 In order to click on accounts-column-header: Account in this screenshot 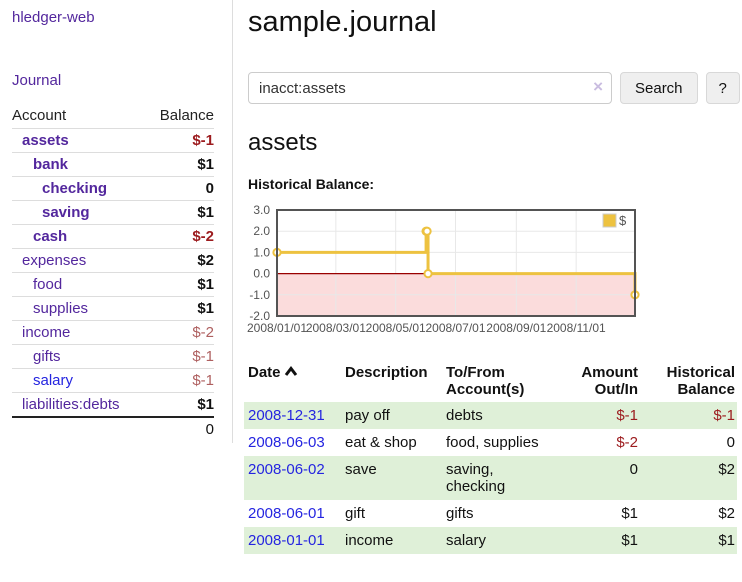, I will do `click(39, 115)`.